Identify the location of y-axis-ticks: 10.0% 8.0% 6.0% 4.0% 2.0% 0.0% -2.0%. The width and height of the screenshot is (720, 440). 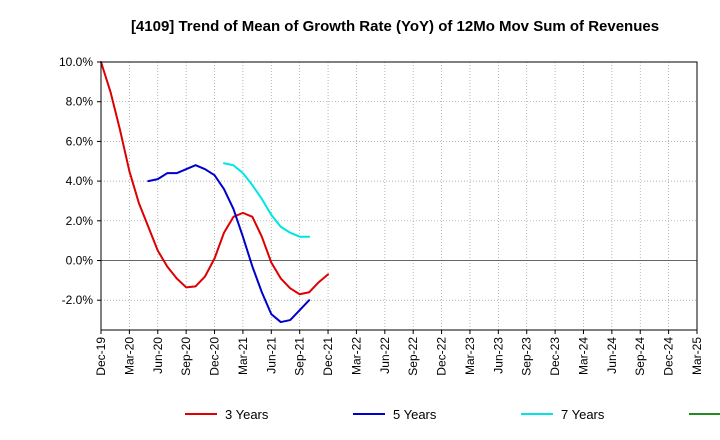
(80, 181).